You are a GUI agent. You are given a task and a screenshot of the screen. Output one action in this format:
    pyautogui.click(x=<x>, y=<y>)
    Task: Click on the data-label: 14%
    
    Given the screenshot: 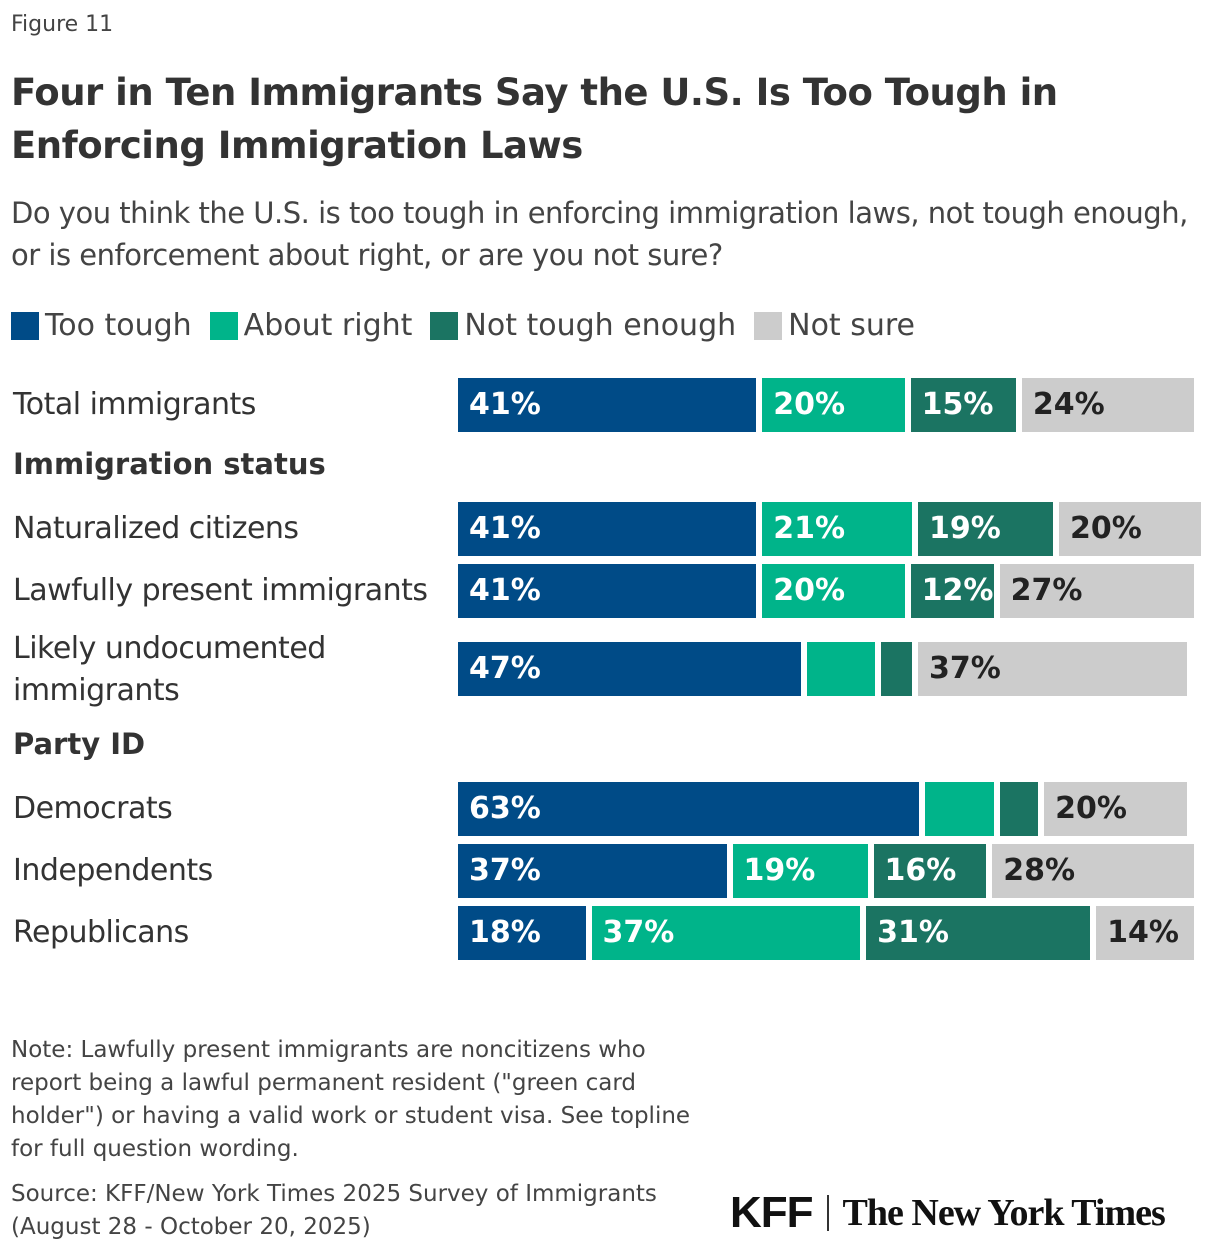 What is the action you would take?
    pyautogui.click(x=1143, y=932)
    